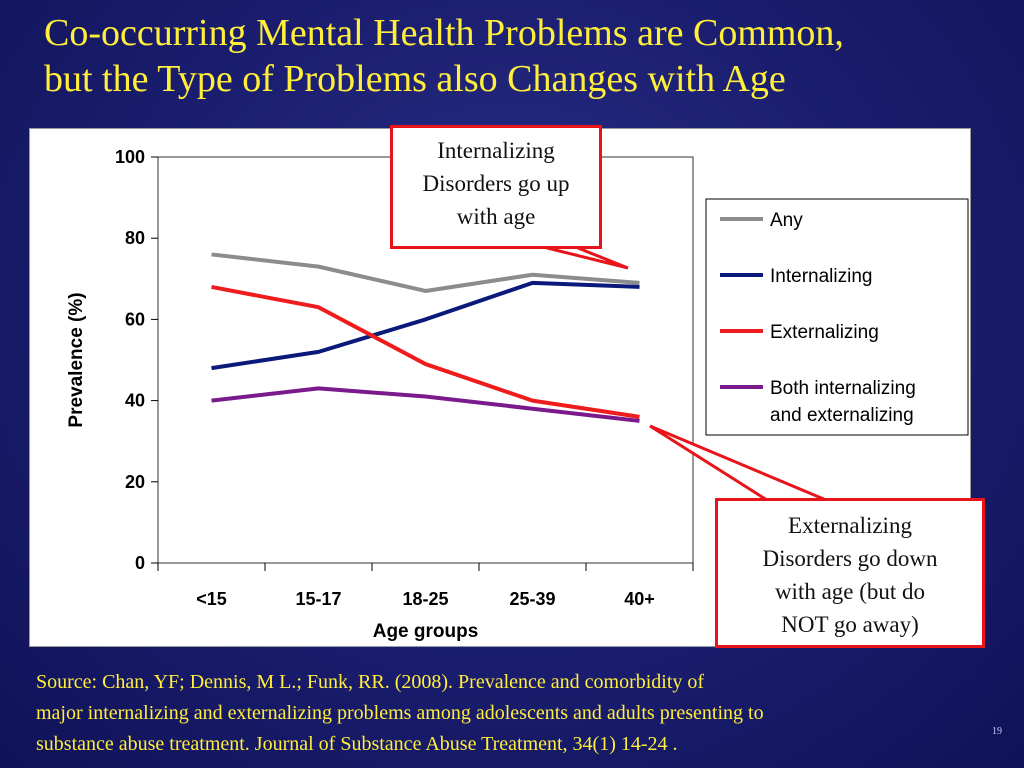  I want to click on legend-box, so click(837, 317).